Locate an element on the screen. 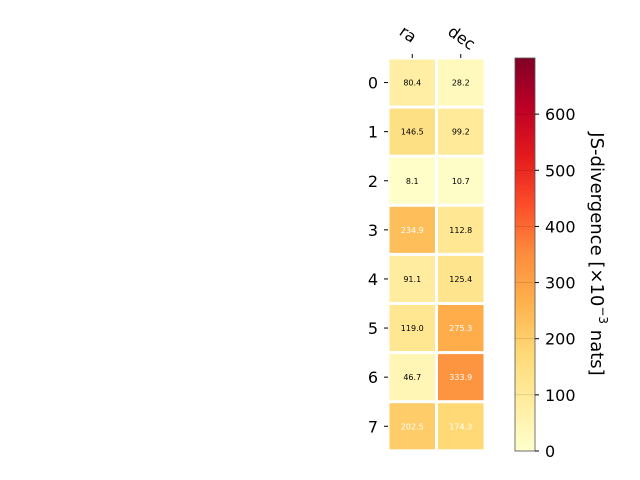 This screenshot has width=640, height=480. cell-value-label: 8.1 is located at coordinates (412, 181).